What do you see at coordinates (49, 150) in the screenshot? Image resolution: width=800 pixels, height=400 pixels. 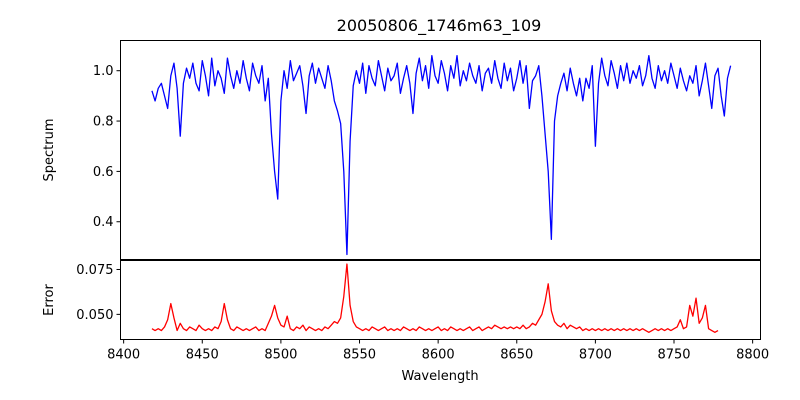 I see `spectrum-y-label: Spectrum` at bounding box center [49, 150].